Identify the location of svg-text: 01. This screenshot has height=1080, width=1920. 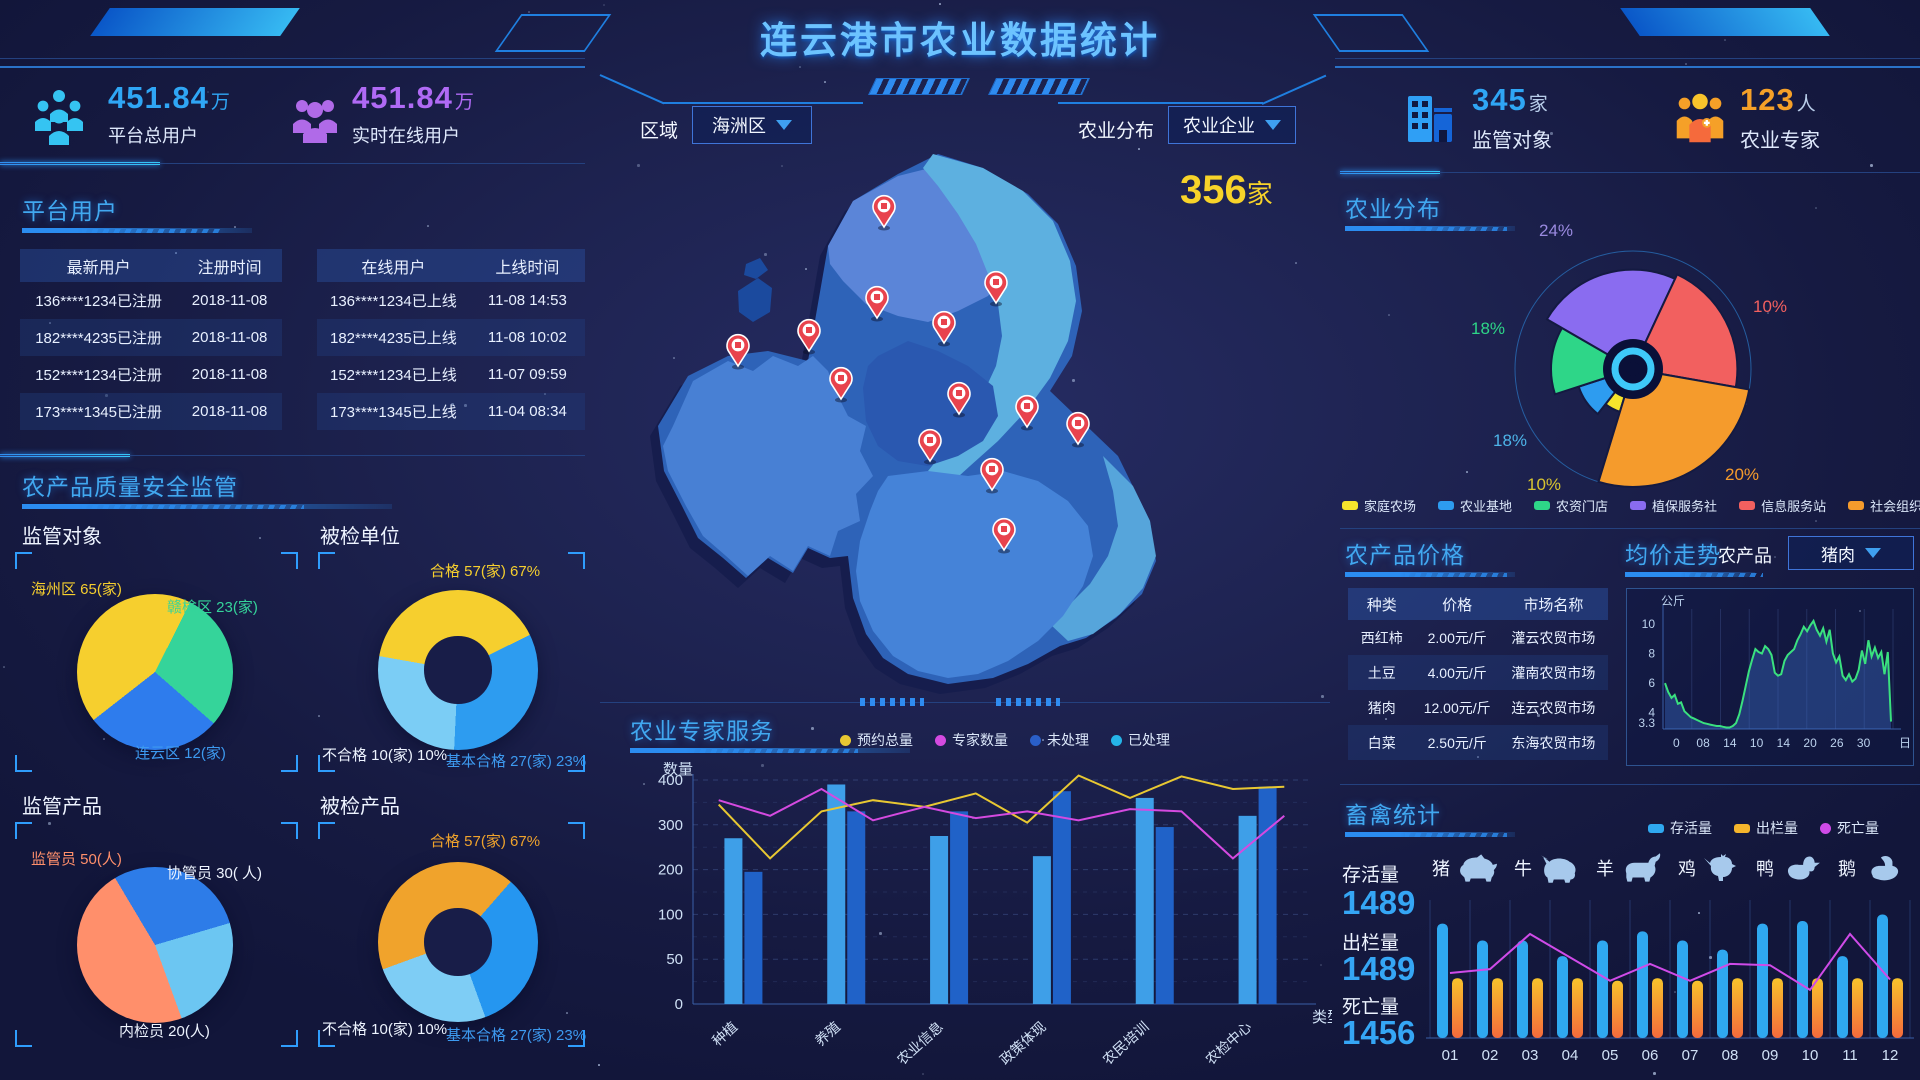
(1450, 1055).